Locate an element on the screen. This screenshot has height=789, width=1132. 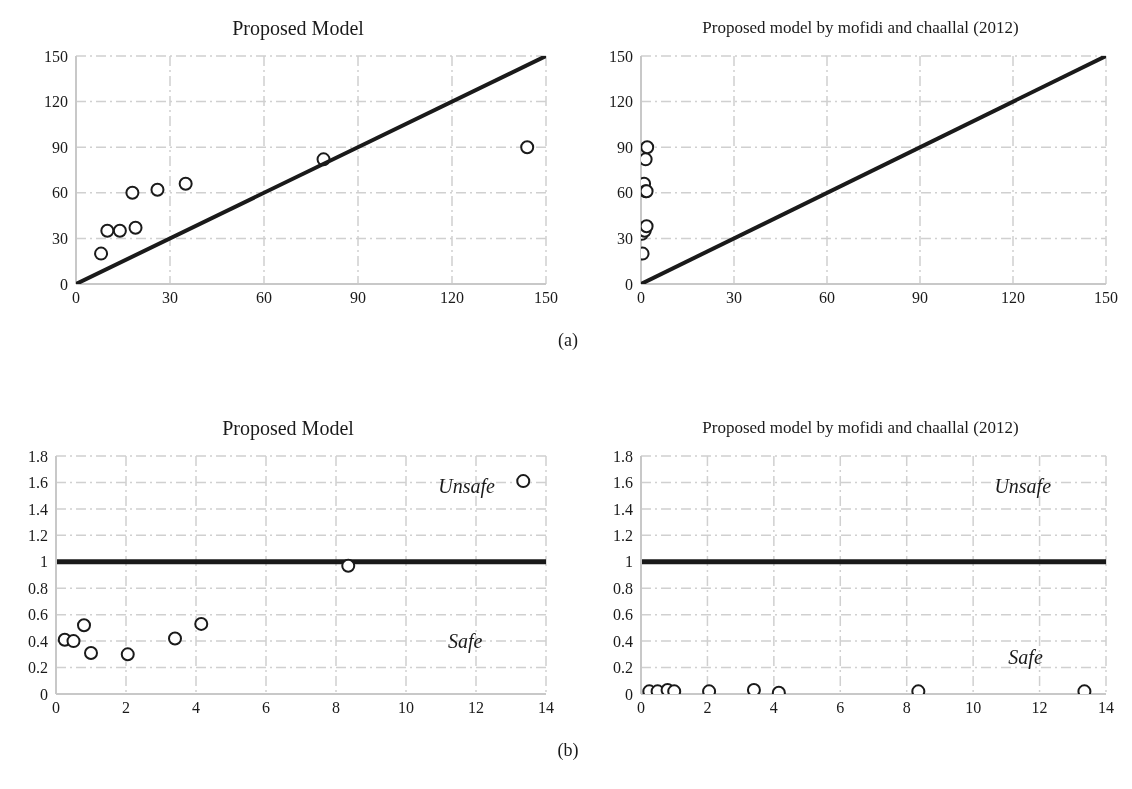
text: (b) is located at coordinates (568, 750).